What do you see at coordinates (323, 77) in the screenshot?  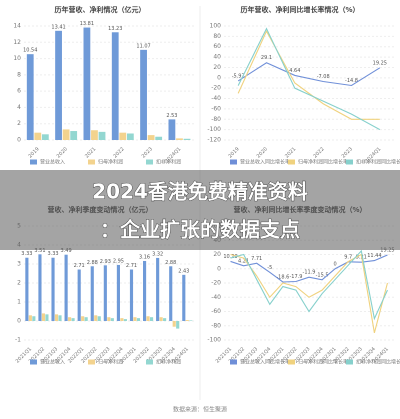 I see `data-label: -7.08` at bounding box center [323, 77].